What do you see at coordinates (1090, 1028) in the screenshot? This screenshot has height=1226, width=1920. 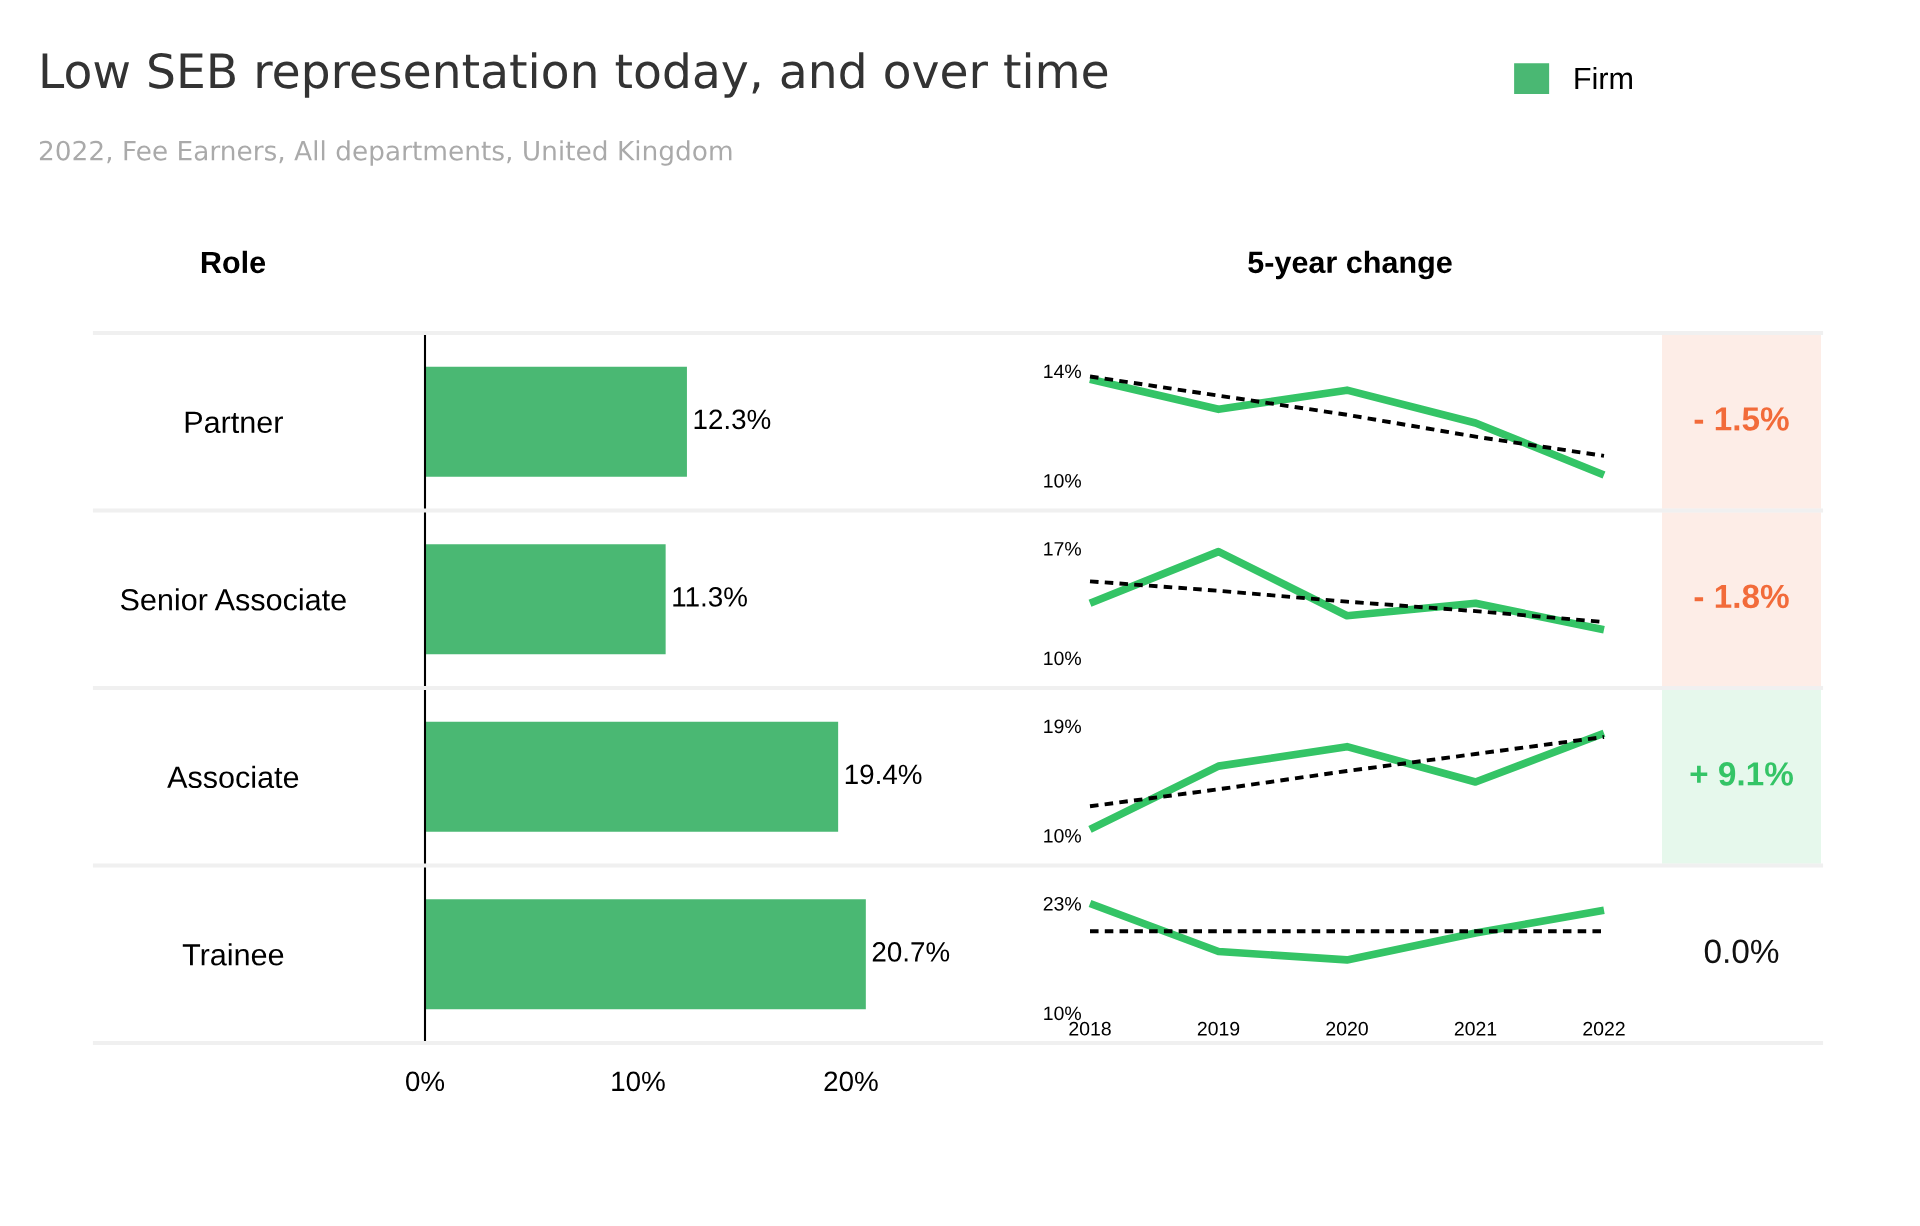 I see `x-tick-label: 2018` at bounding box center [1090, 1028].